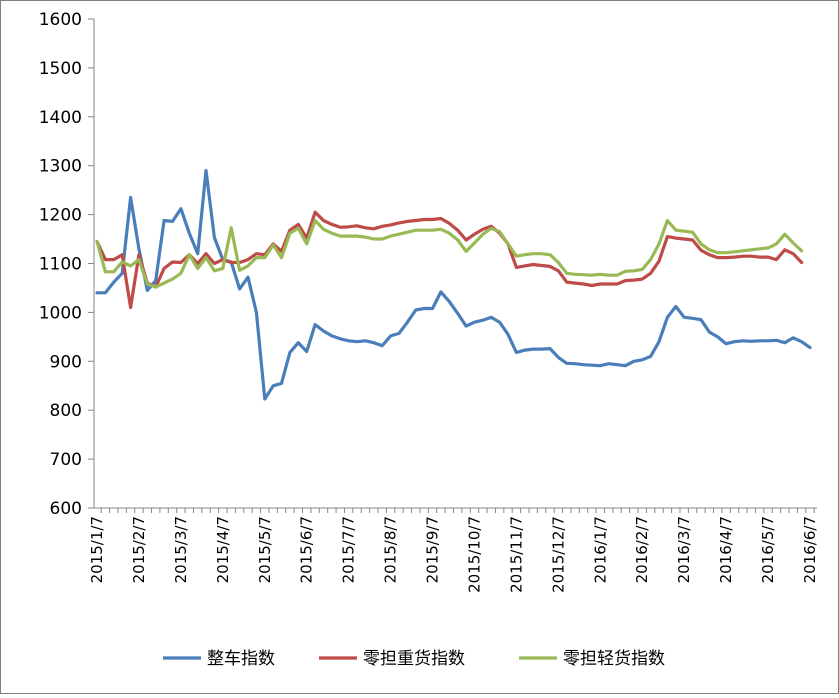 This screenshot has height=698, width=839. What do you see at coordinates (433, 549) in the screenshot?
I see `x-tick-label: 2015/9/7` at bounding box center [433, 549].